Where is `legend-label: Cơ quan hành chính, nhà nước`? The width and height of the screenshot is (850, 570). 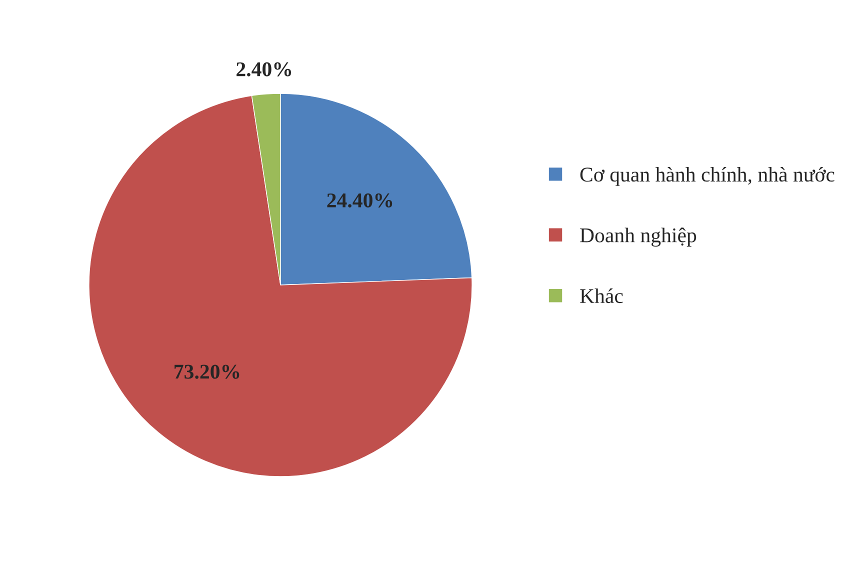
legend-label: Cơ quan hành chính, nhà nước is located at coordinates (707, 176).